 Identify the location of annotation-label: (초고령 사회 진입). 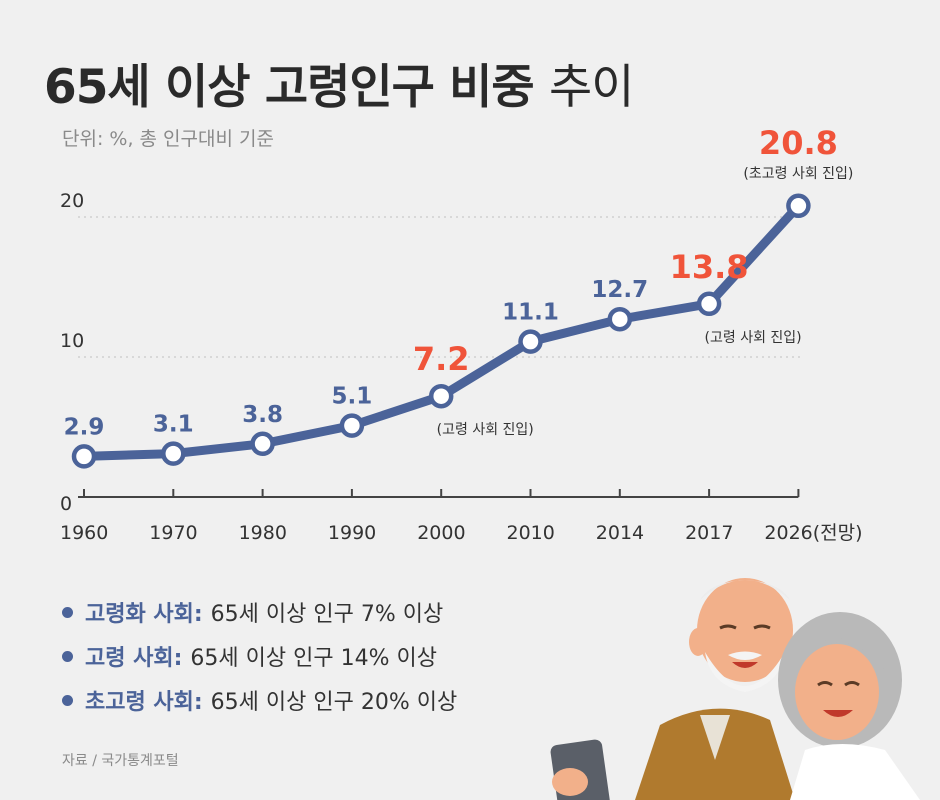
(798, 174).